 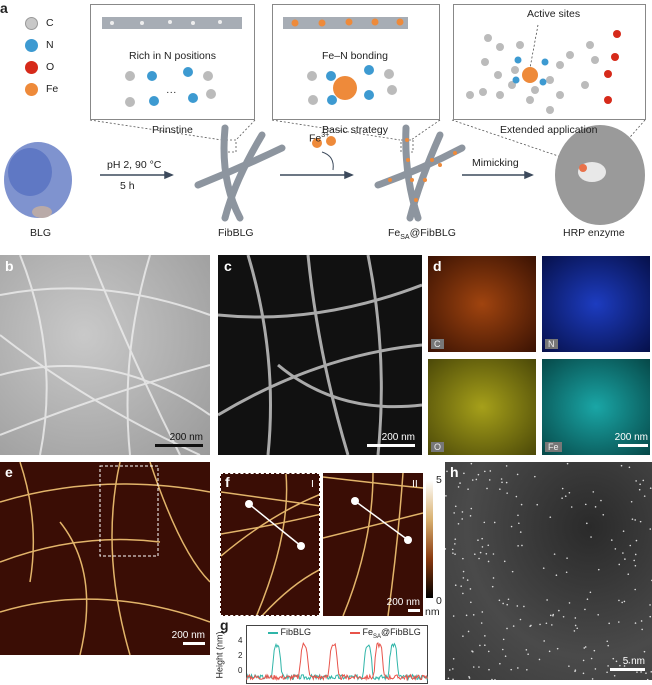 What do you see at coordinates (31, 23) in the screenshot?
I see `atom-c-icon` at bounding box center [31, 23].